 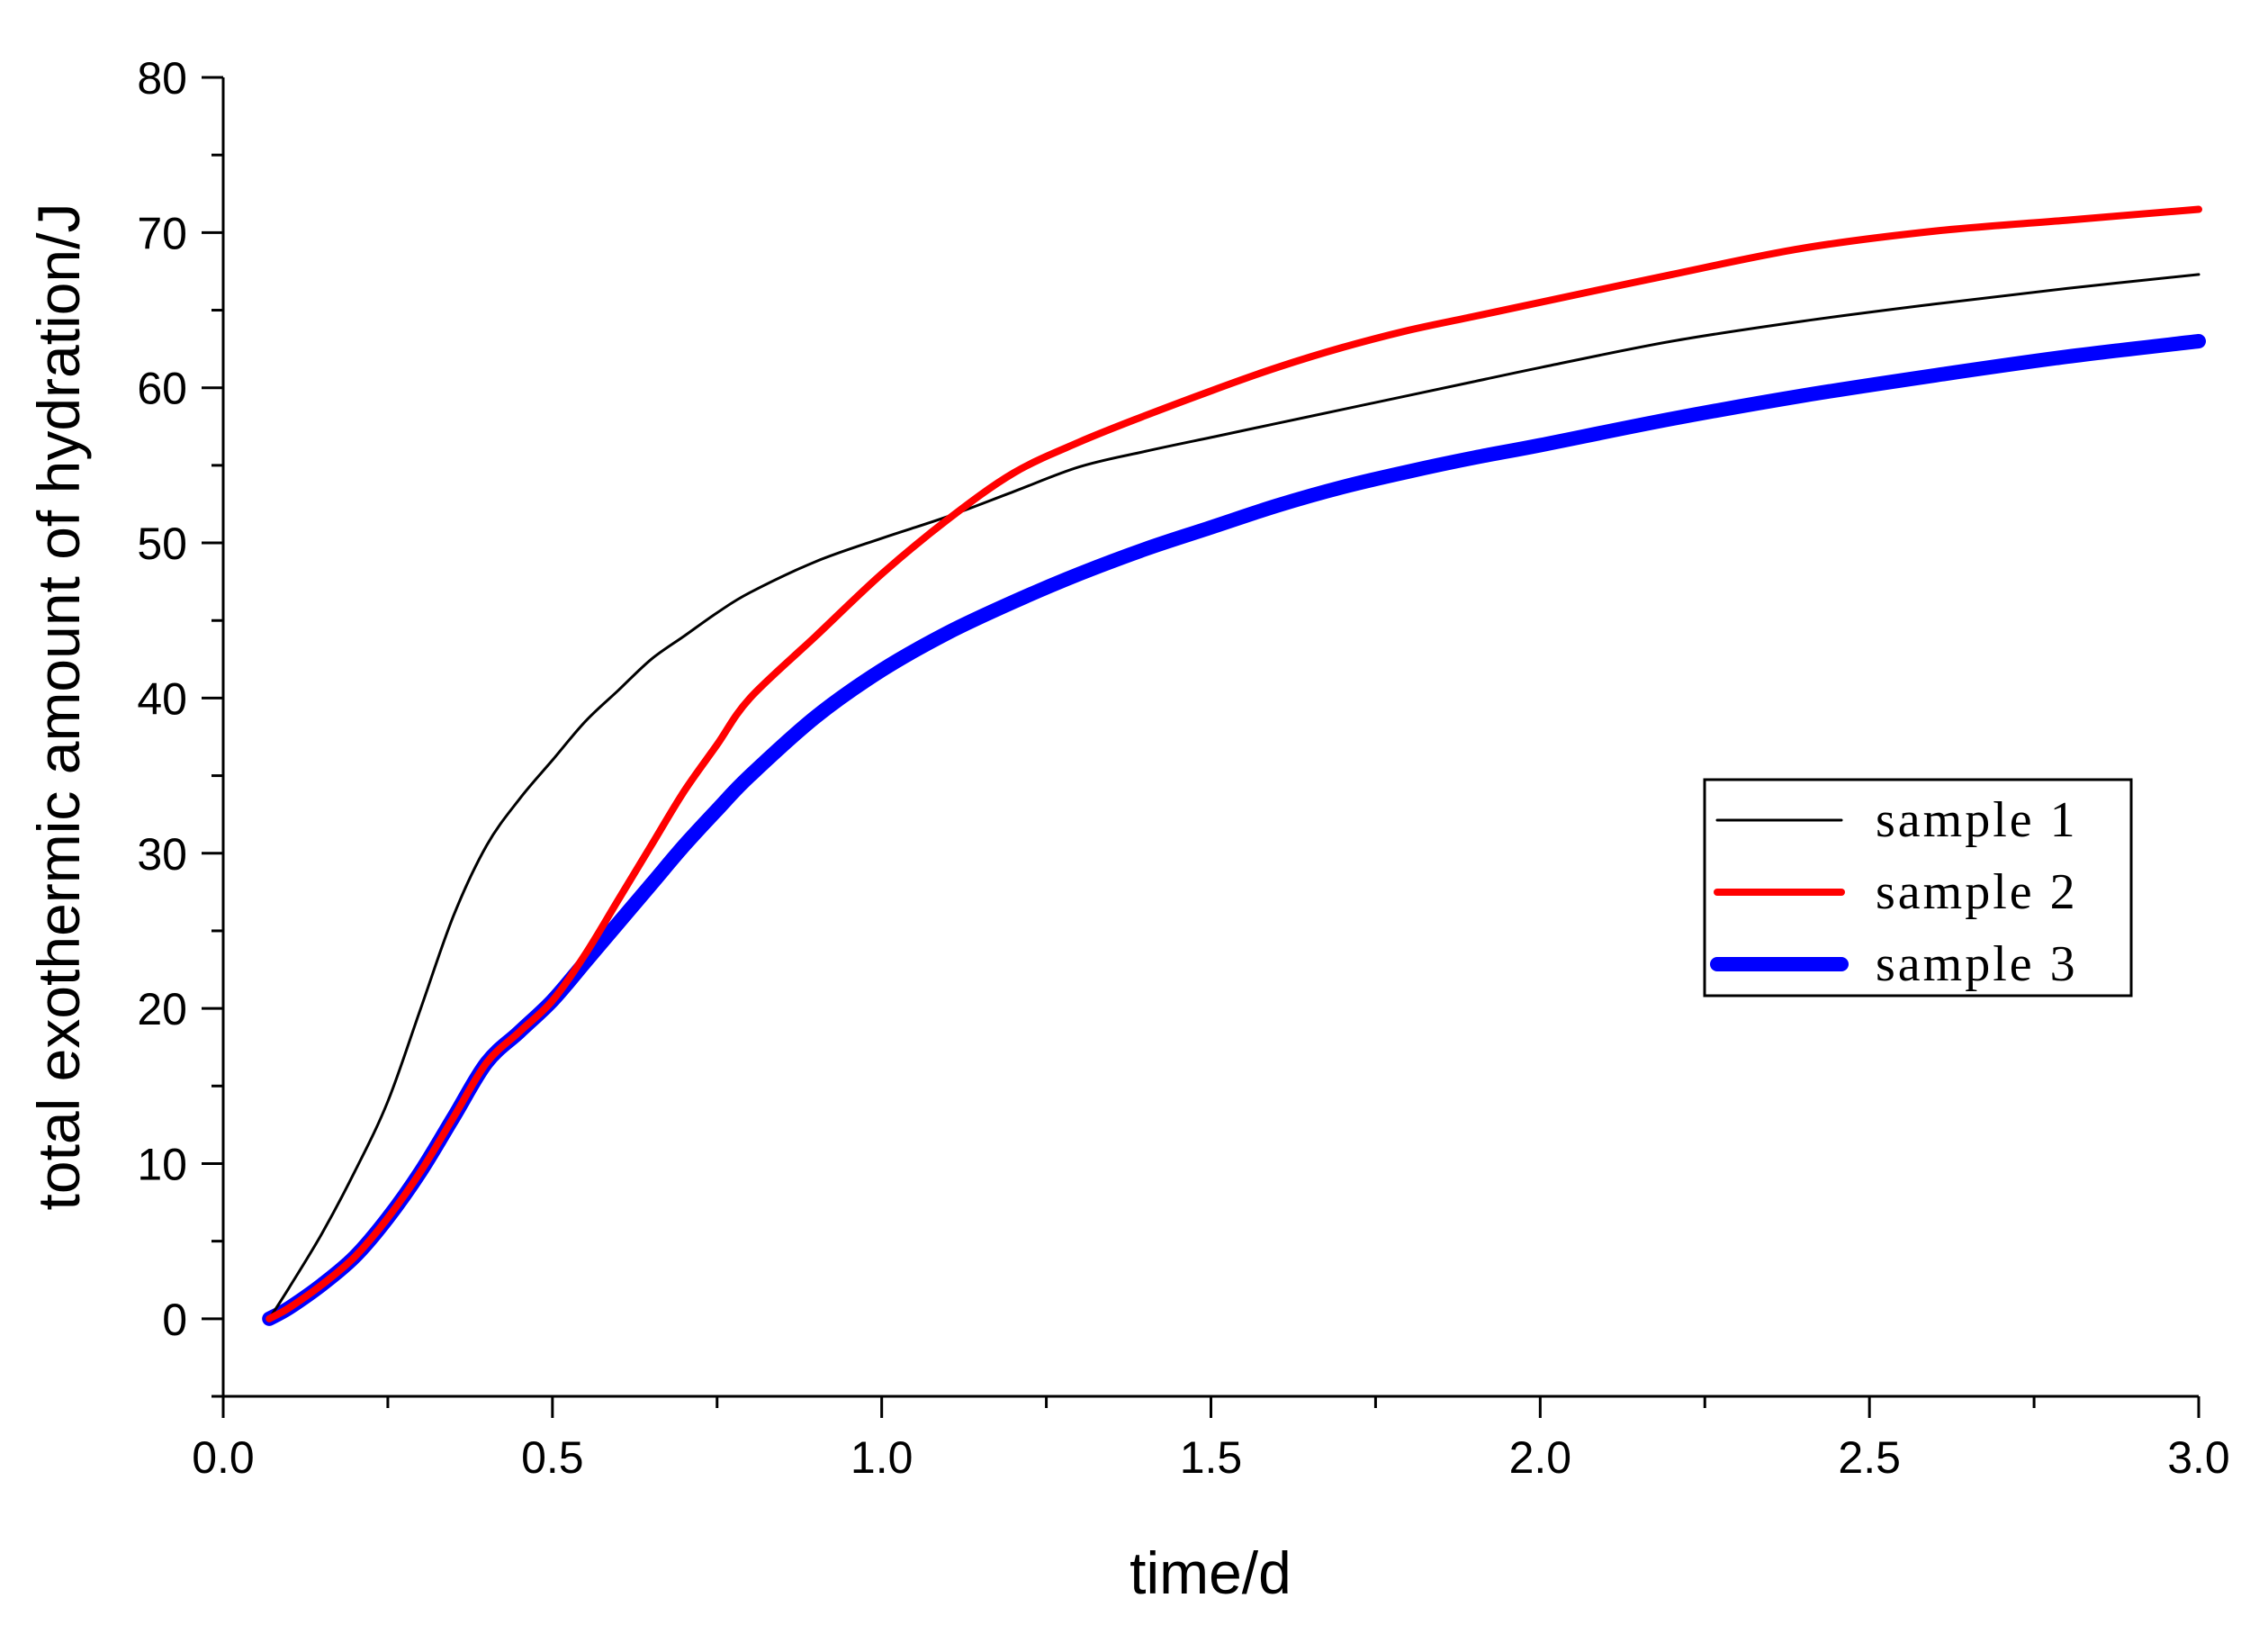 I want to click on x-tick-label: 3.0, so click(x=2198, y=1457).